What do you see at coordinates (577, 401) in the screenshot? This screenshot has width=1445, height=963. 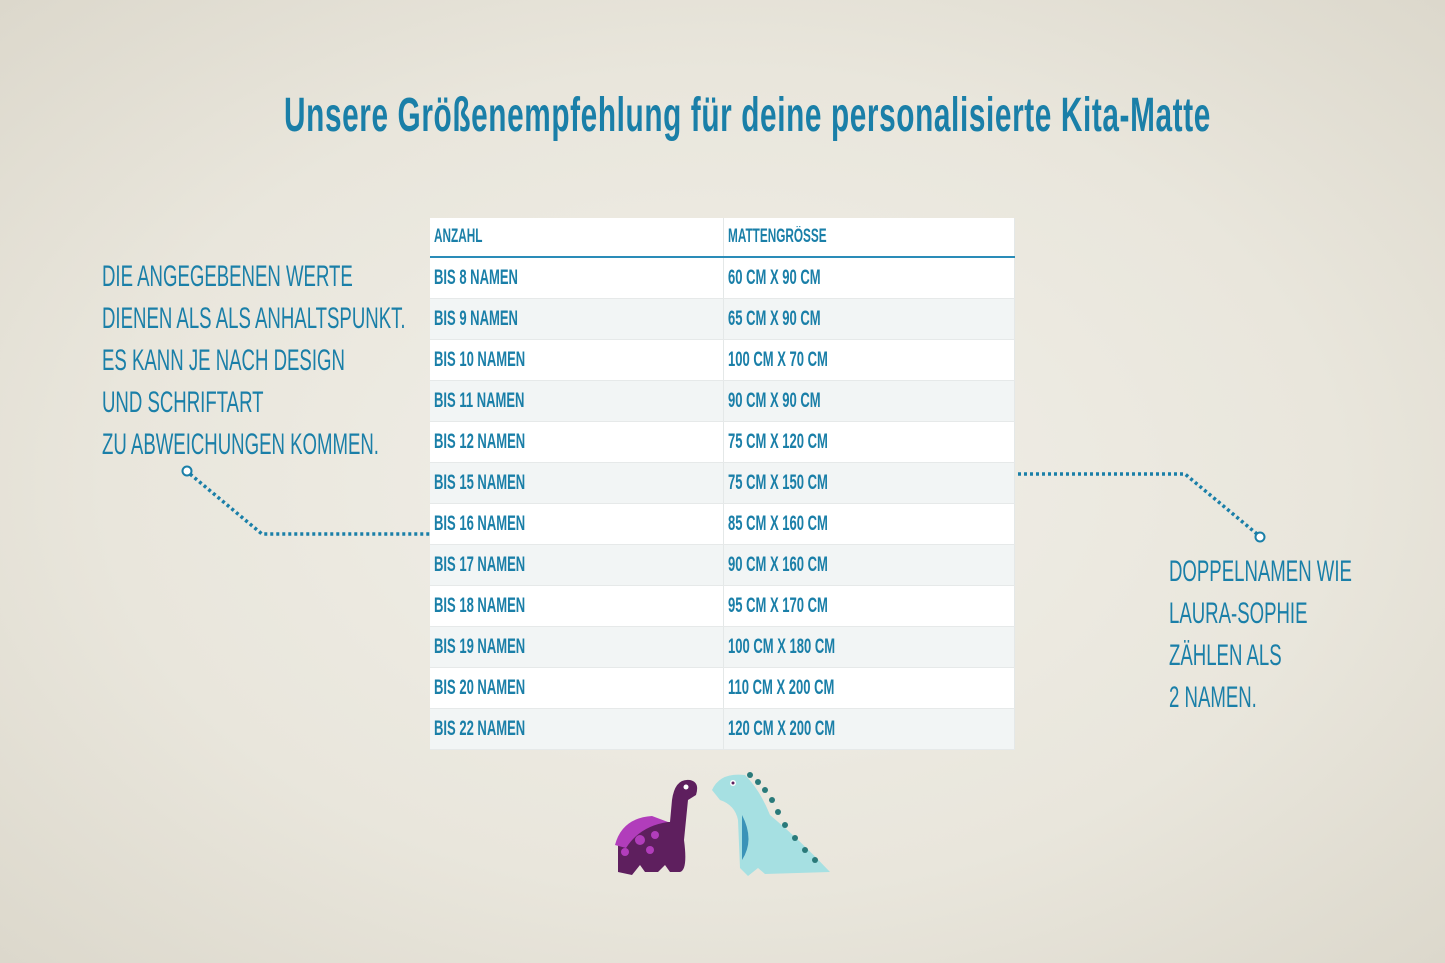 I see `cell-count: bis 11 Namen` at bounding box center [577, 401].